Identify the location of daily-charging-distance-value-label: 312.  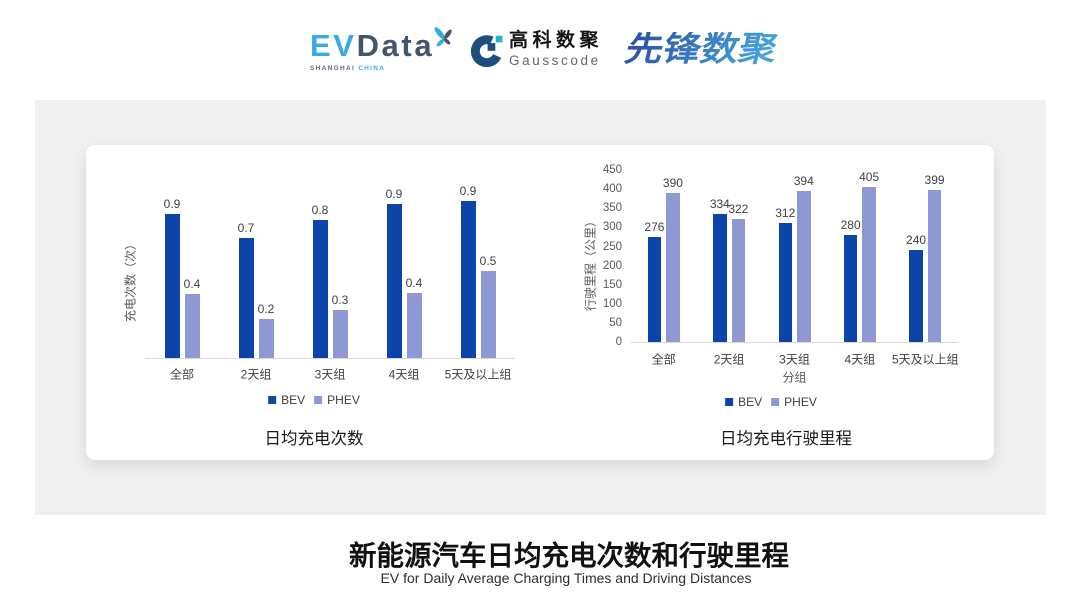
(785, 212).